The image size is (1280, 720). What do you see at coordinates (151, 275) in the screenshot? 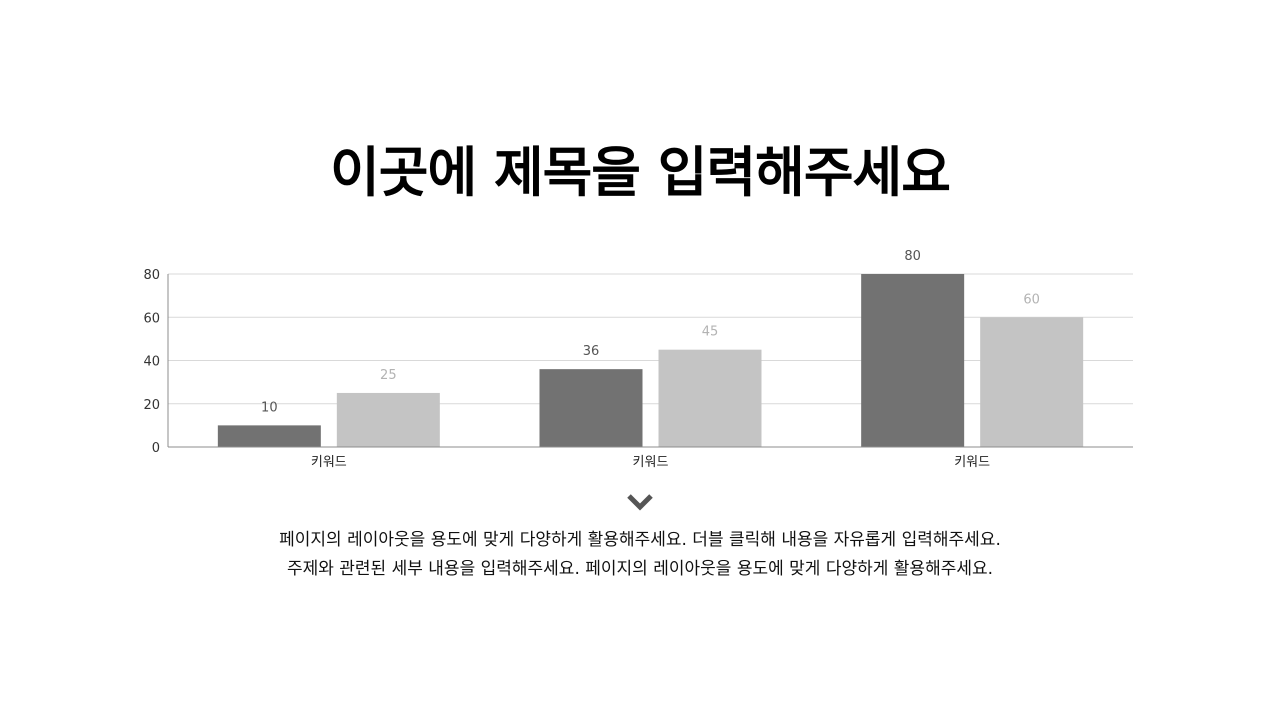
I see `y-tick-label: 80` at bounding box center [151, 275].